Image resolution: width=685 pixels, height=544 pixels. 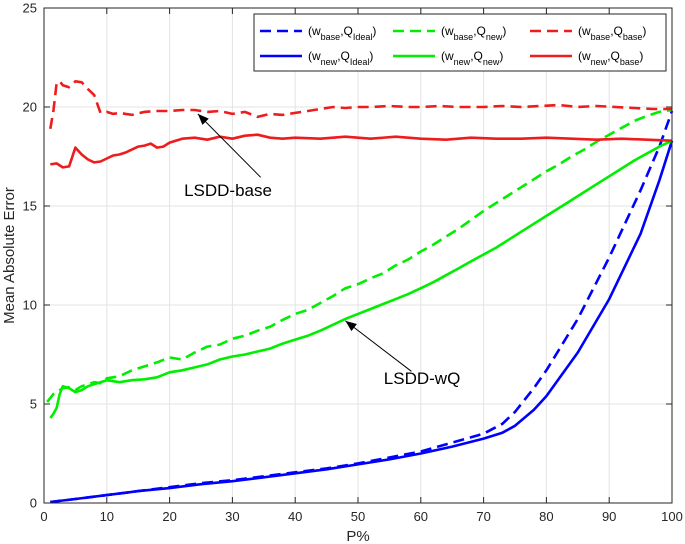 I want to click on x-tick-label: 50, so click(x=358, y=516).